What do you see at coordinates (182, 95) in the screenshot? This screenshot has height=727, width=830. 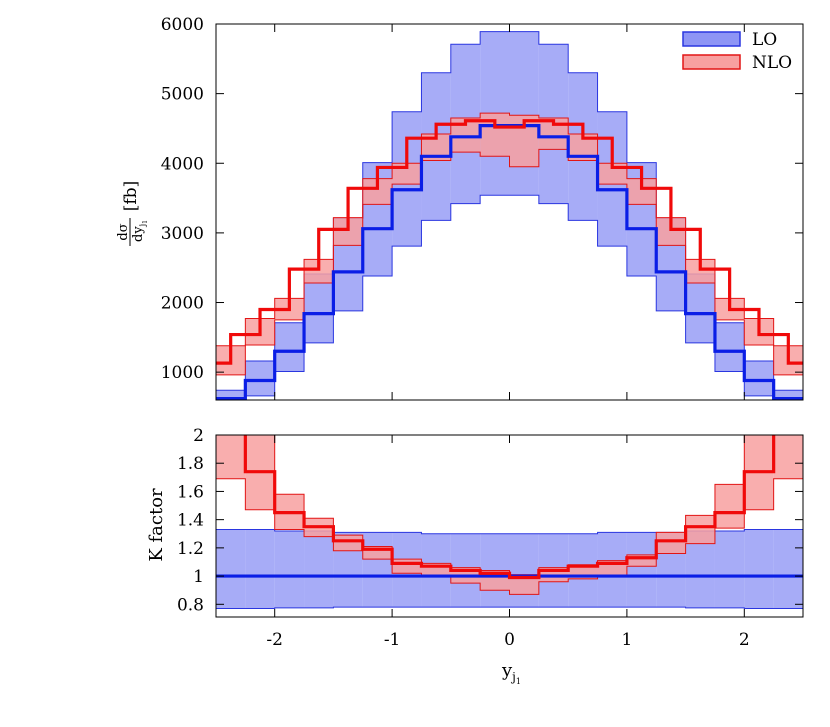 I see `top-ytick-label: 5000` at bounding box center [182, 95].